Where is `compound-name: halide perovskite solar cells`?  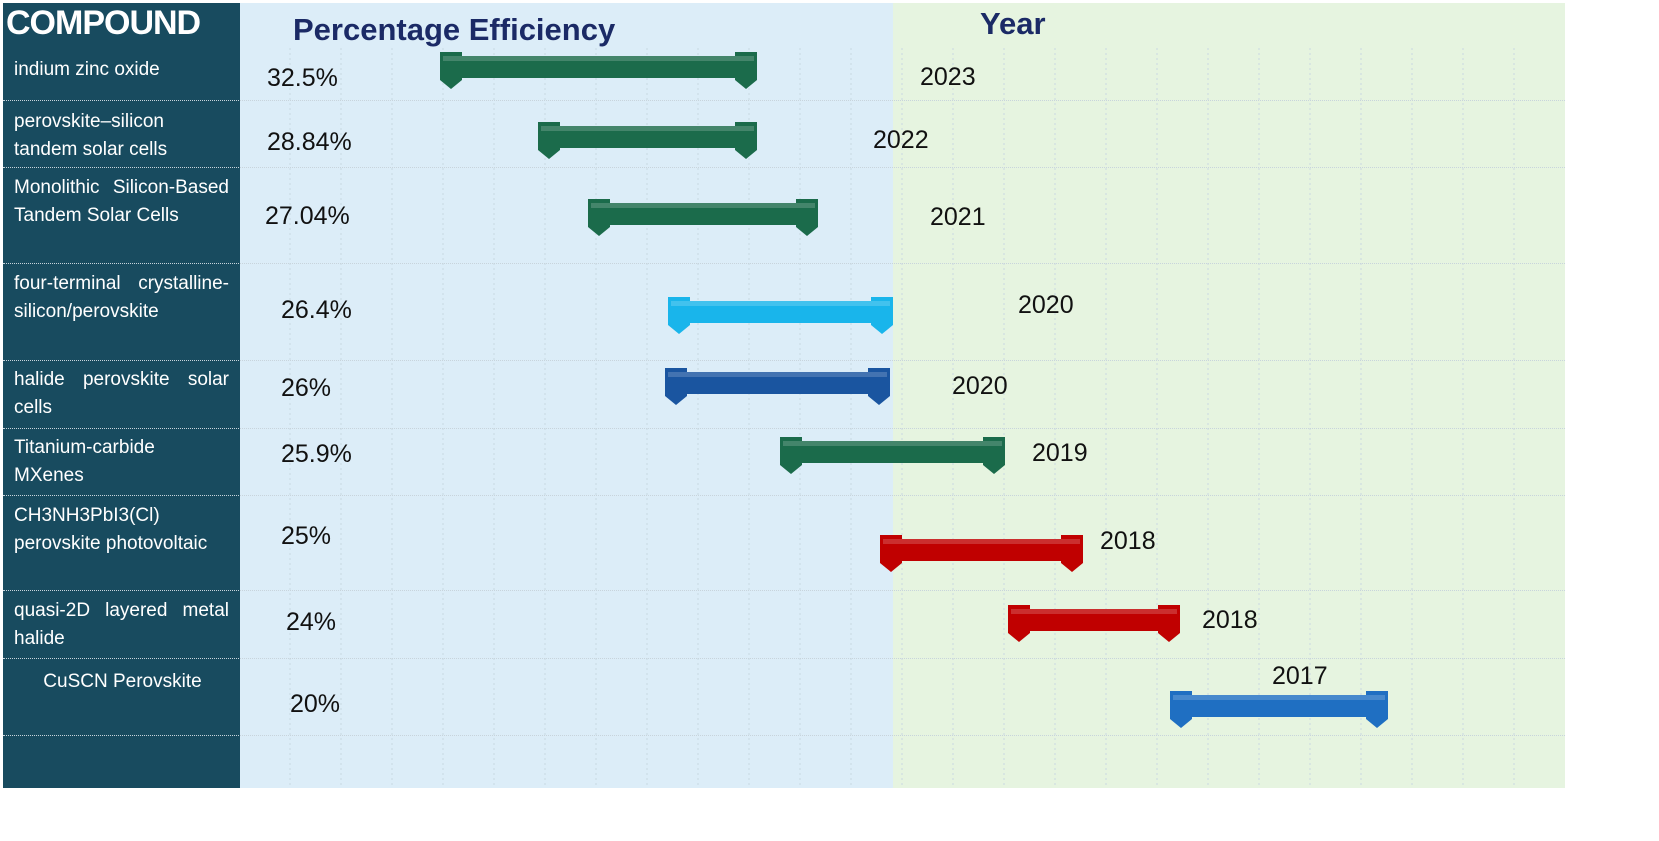 compound-name: halide perovskite solar cells is located at coordinates (121, 393).